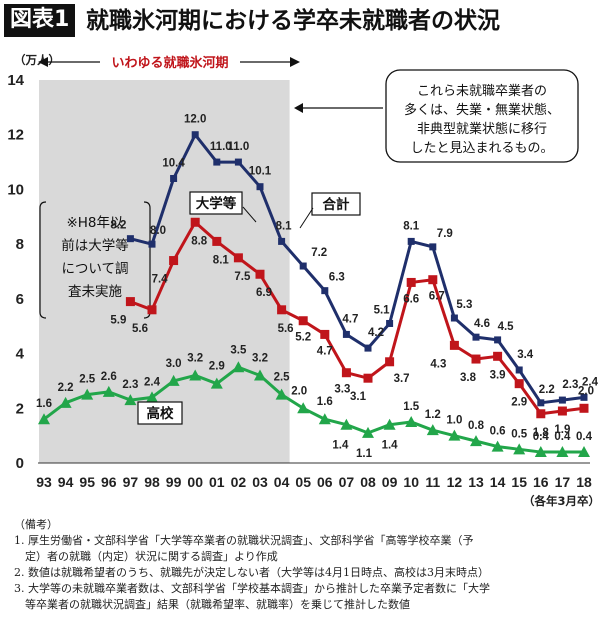  Describe the element at coordinates (40, 20) in the screenshot. I see `figure-label: 図表1` at that location.